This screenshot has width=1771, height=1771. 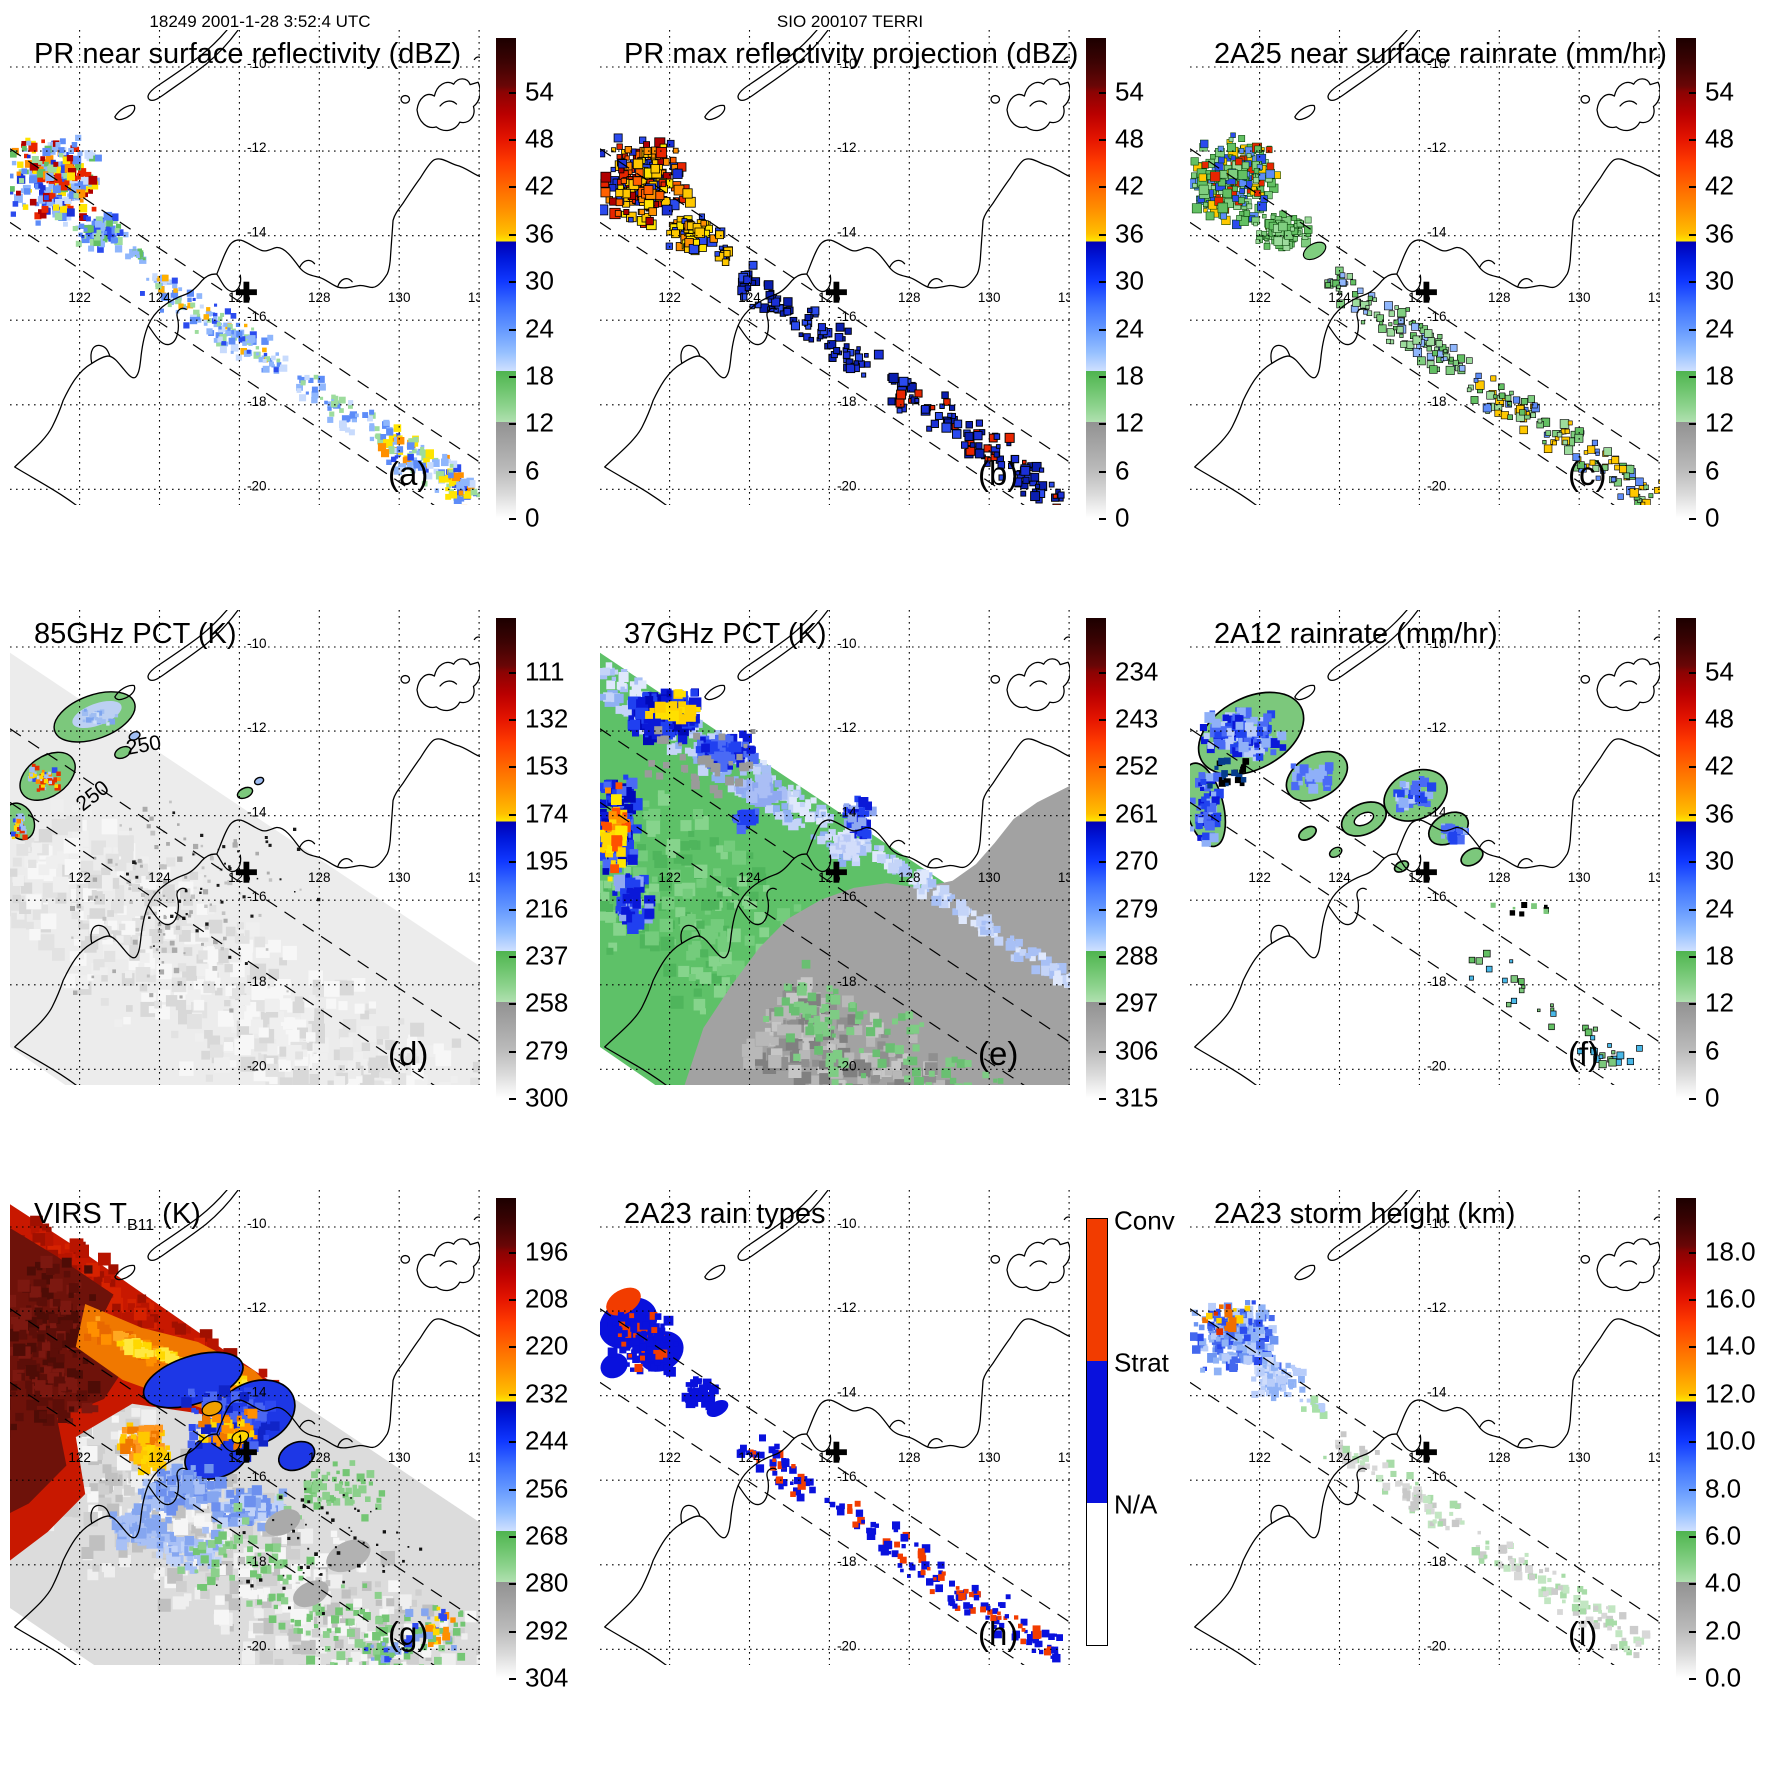 What do you see at coordinates (1129, 280) in the screenshot?
I see `colorbar-label: 30` at bounding box center [1129, 280].